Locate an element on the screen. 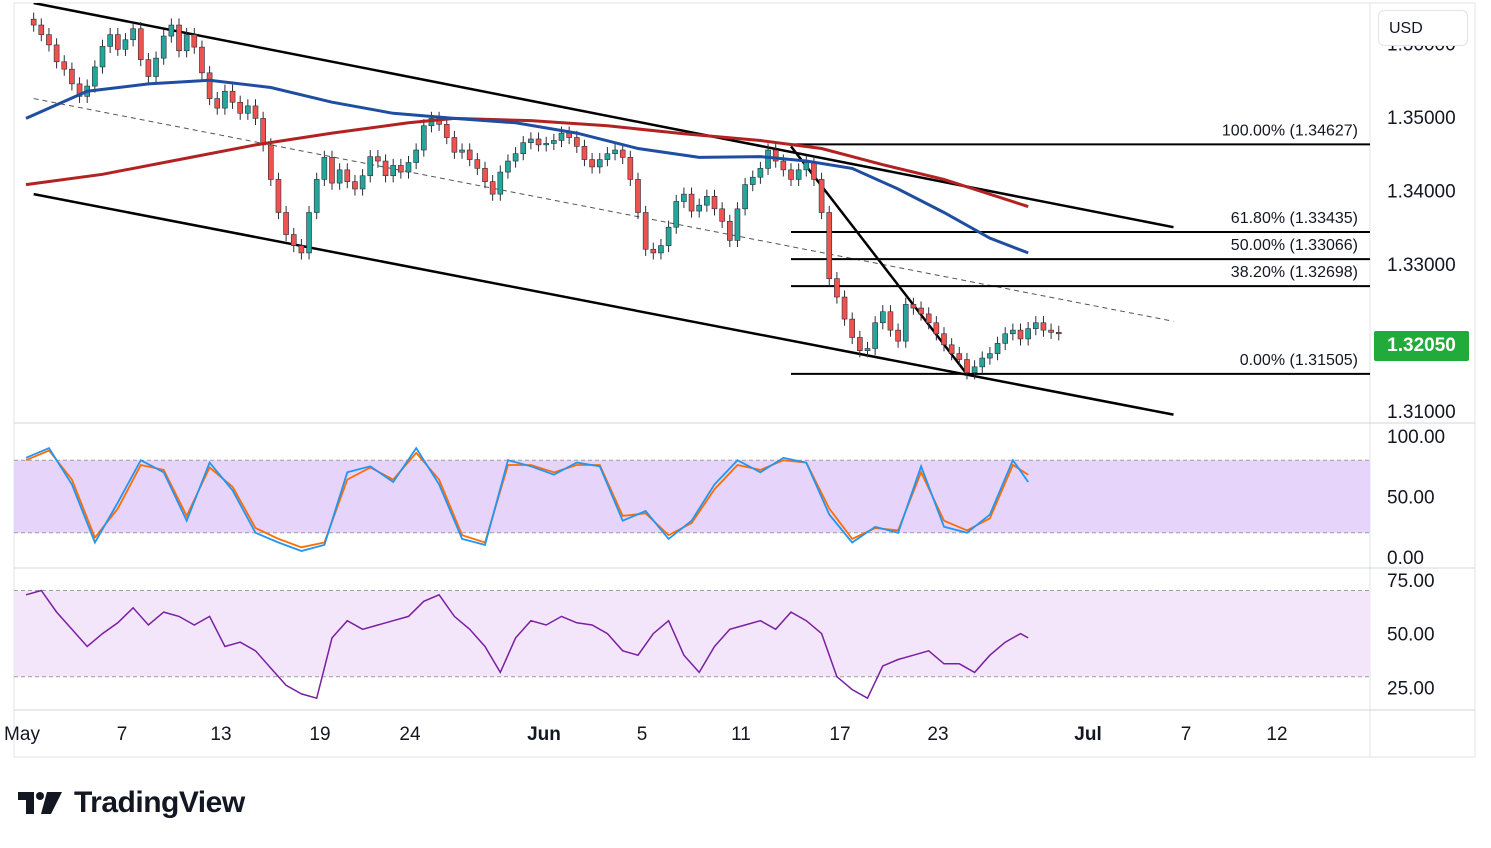  fib-retracement is located at coordinates (1080, 259).